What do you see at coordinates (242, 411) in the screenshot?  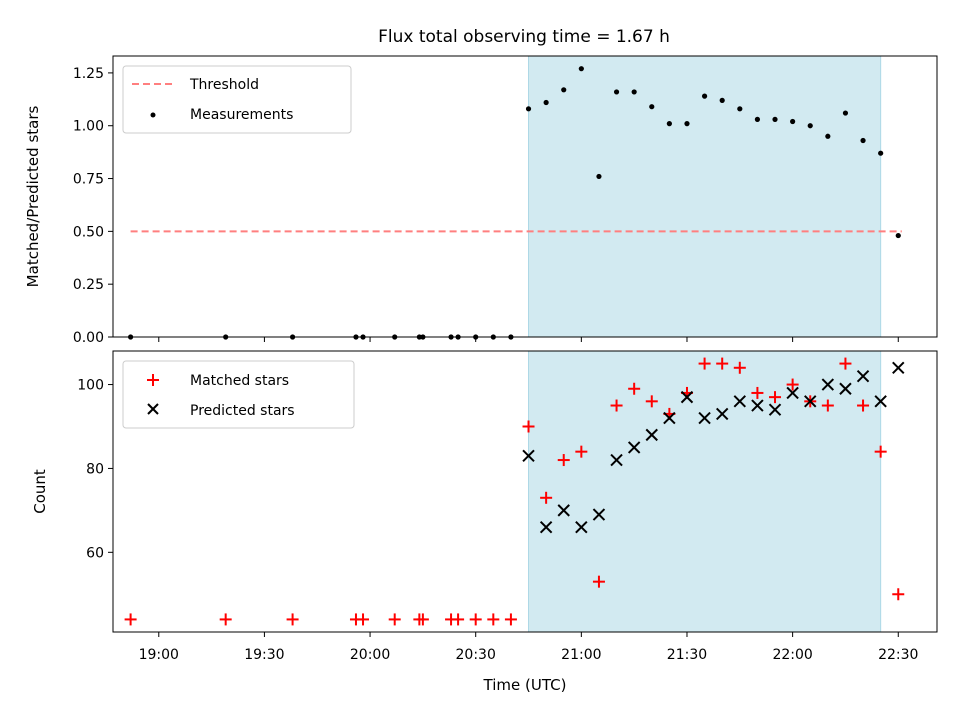 I see `legend-predicted-label: Predicted stars` at bounding box center [242, 411].